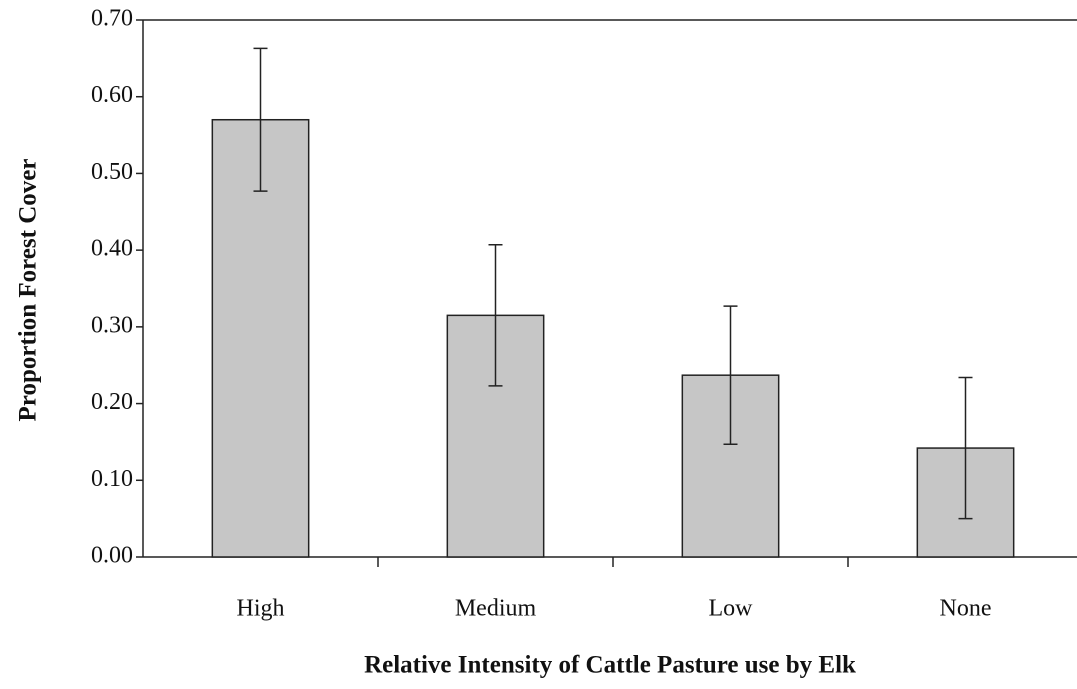  Describe the element at coordinates (112, 19) in the screenshot. I see `y-tick-label: 0.70` at that location.